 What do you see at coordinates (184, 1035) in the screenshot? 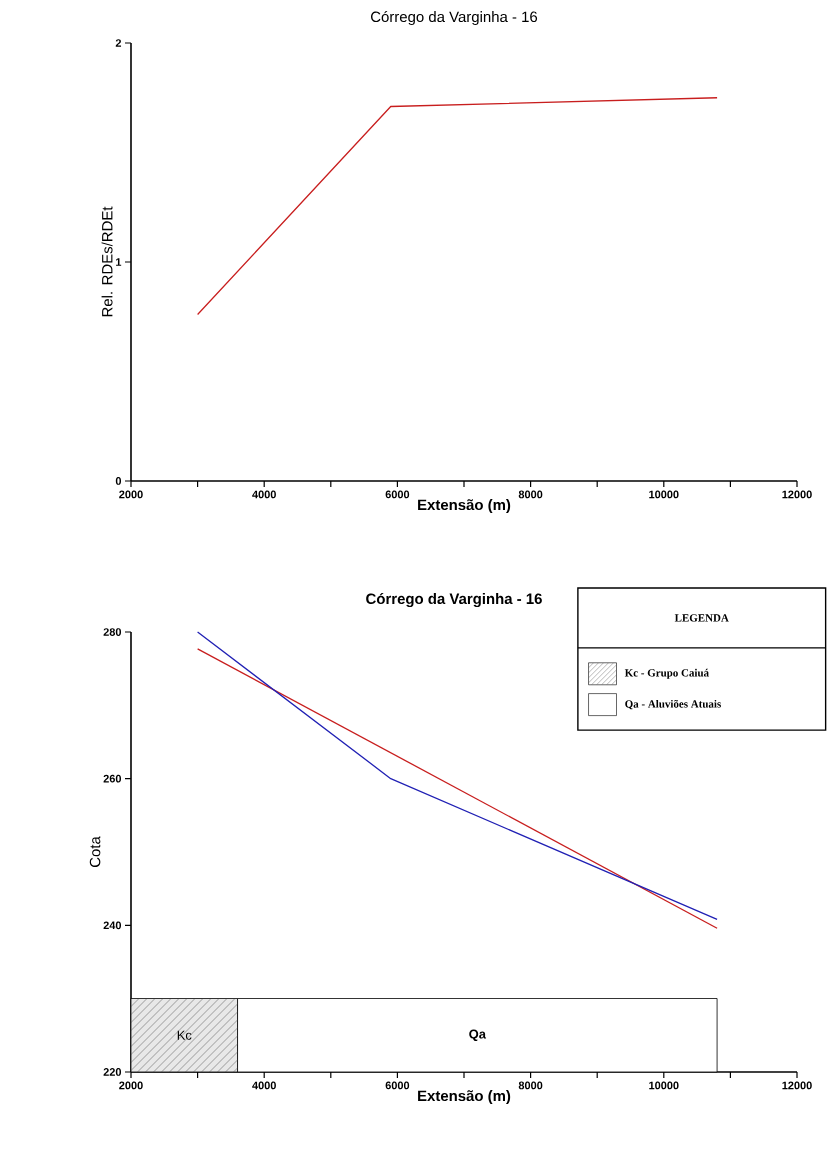
I see `band-label: Kc` at bounding box center [184, 1035].